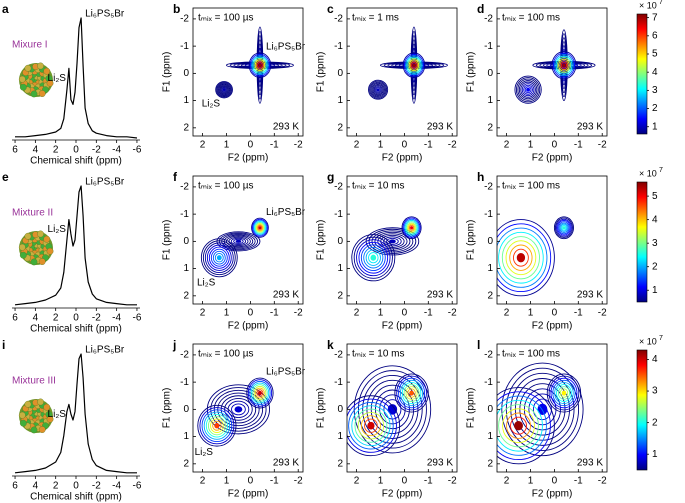  What do you see at coordinates (655, 454) in the screenshot?
I see `colorbar-tick-label: 1` at bounding box center [655, 454].